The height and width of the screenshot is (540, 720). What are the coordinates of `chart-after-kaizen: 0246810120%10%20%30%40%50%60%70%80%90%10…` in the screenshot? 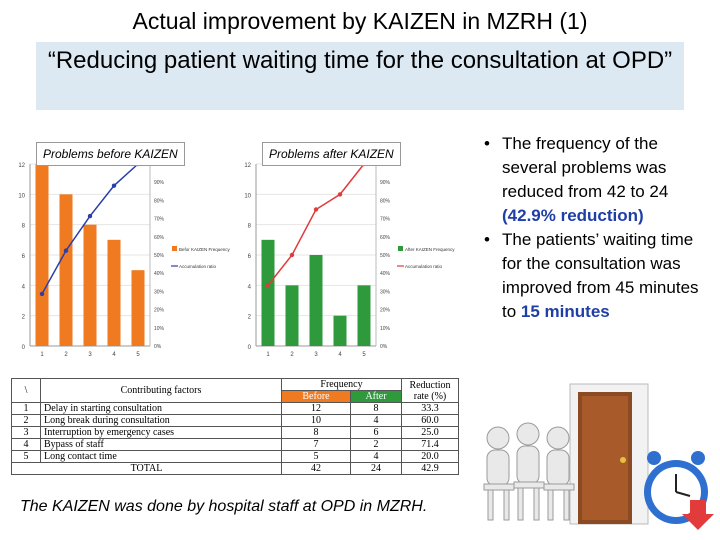 It's located at (349, 259).